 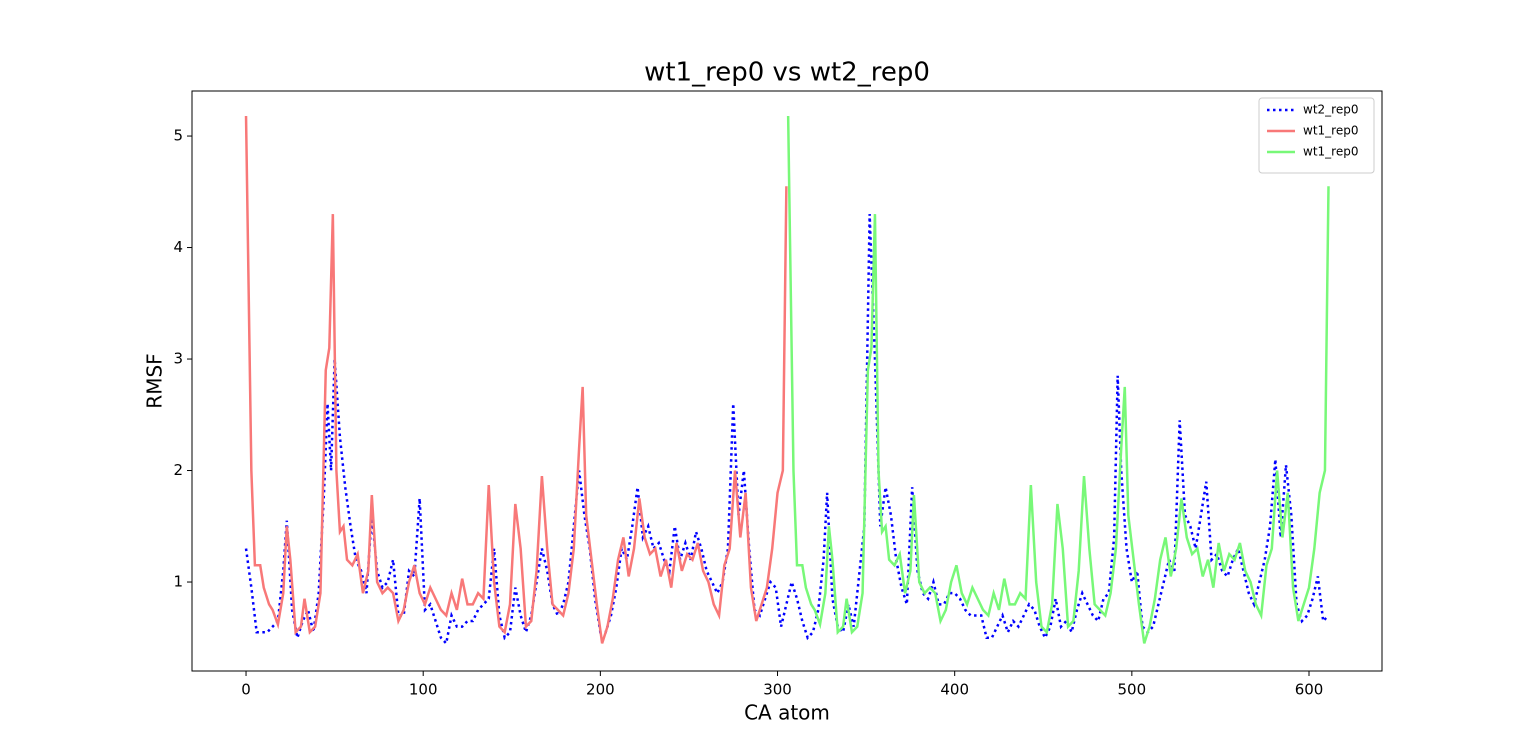 I want to click on x-tick-label: 200, so click(x=600, y=690).